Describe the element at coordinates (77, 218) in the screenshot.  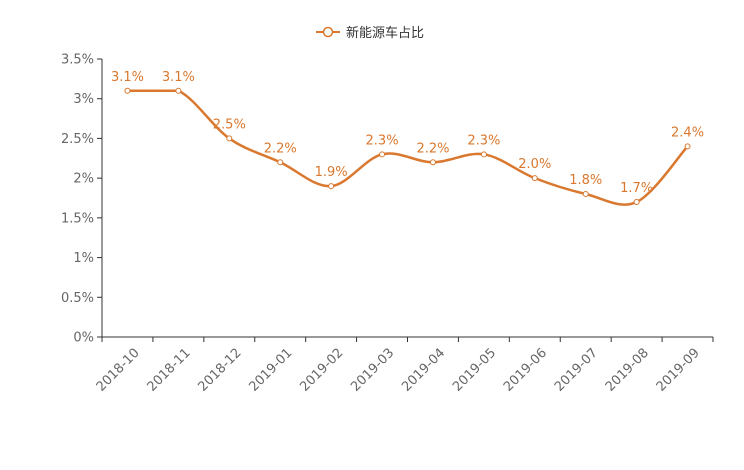
I see `y-tick-label: 1.5%` at that location.